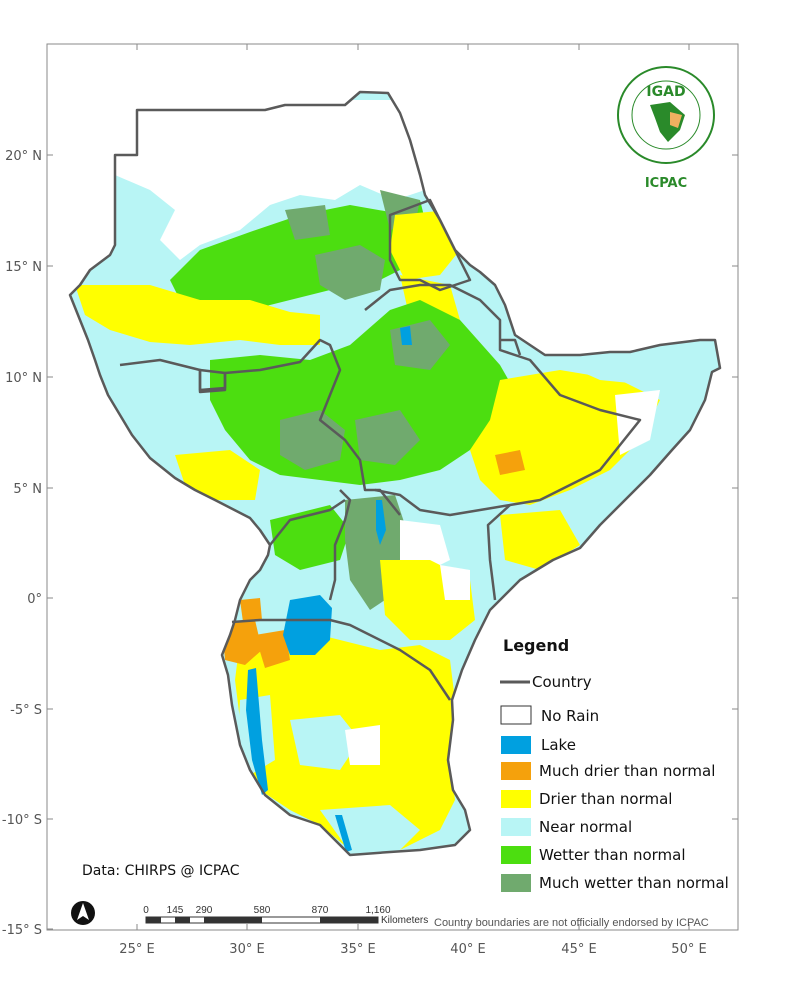 The width and height of the screenshot is (786, 981). I want to click on lake-tanganyika, so click(257, 731).